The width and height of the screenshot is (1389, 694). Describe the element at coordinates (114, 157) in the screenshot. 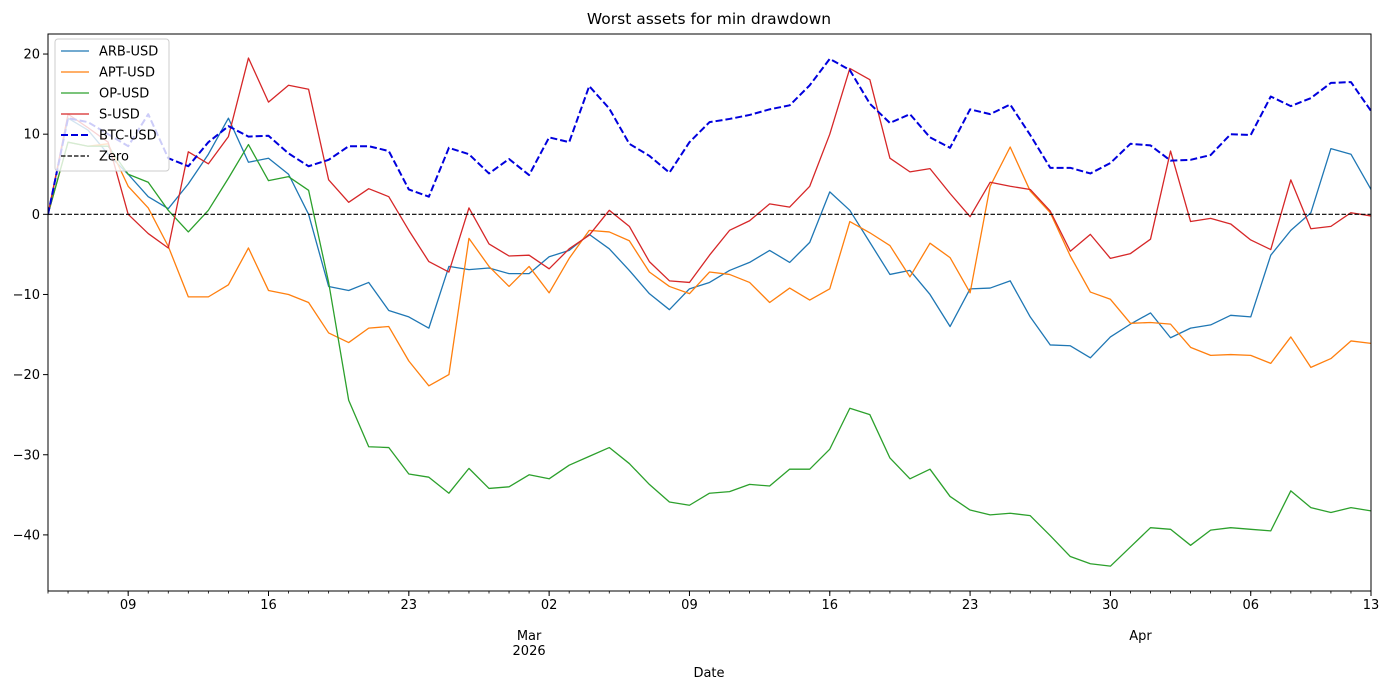

I see `legend-label-zero: Zero` at that location.